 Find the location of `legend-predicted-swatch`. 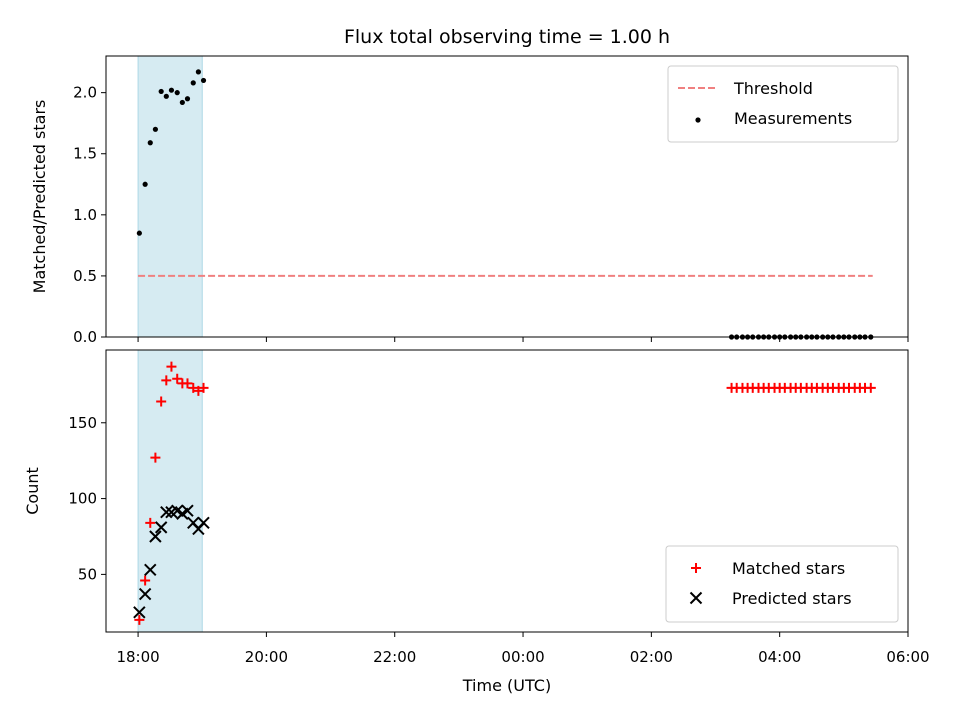

legend-predicted-swatch is located at coordinates (696, 598).